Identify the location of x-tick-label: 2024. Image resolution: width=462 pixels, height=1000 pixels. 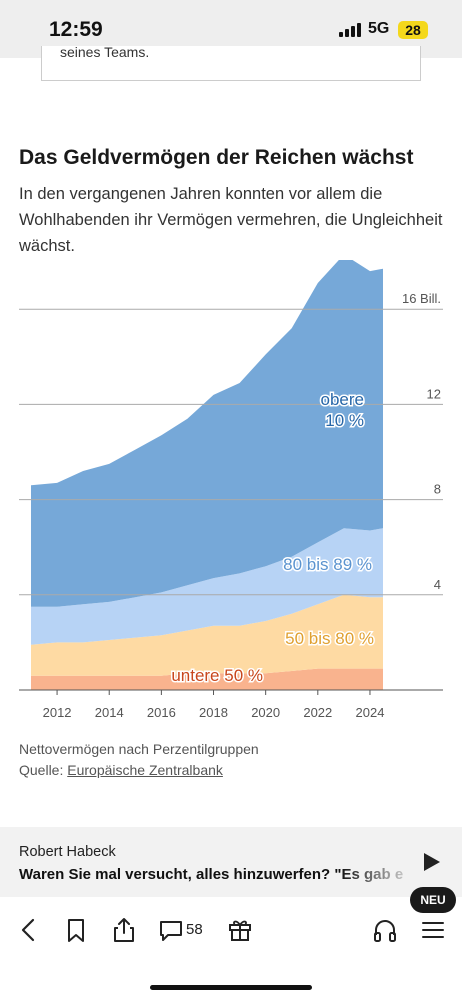
(370, 712).